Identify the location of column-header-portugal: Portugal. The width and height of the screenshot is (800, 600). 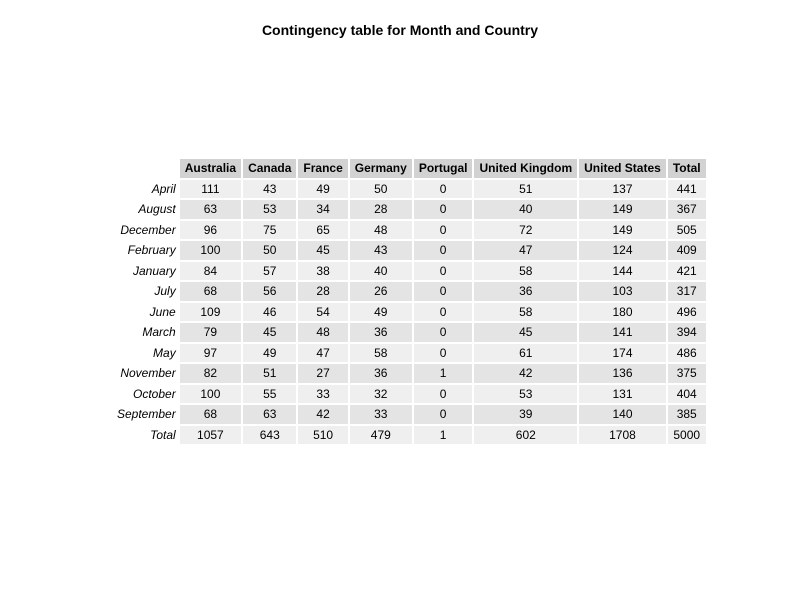
(443, 168).